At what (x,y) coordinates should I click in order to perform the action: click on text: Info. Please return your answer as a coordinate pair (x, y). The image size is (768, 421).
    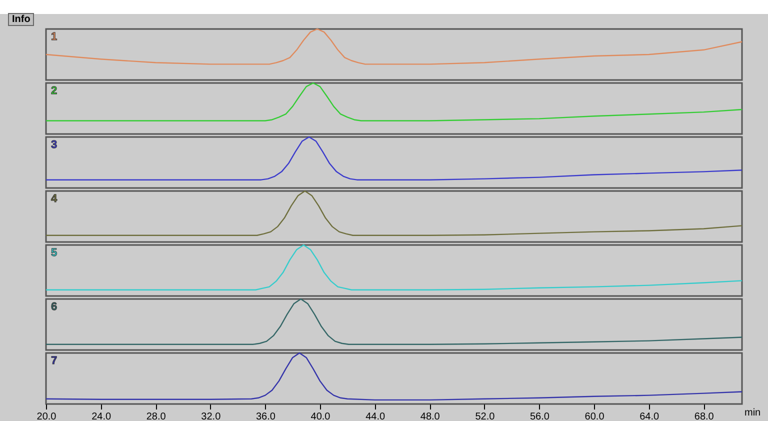
    Looking at the image, I should click on (21, 19).